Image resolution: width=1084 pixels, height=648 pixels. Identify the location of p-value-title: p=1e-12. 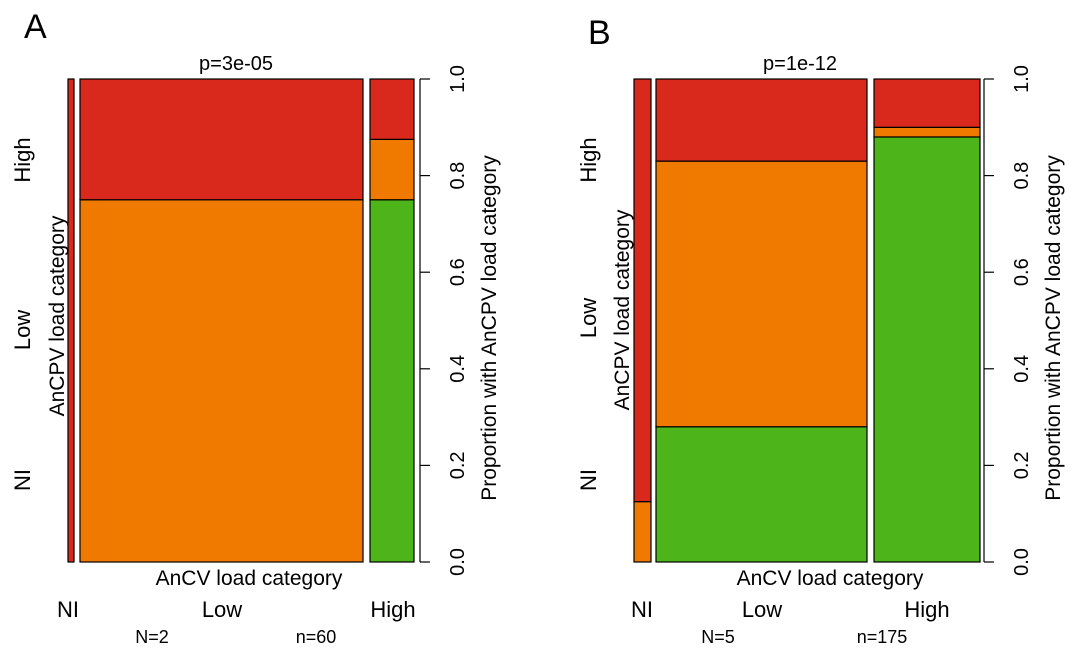
(800, 64).